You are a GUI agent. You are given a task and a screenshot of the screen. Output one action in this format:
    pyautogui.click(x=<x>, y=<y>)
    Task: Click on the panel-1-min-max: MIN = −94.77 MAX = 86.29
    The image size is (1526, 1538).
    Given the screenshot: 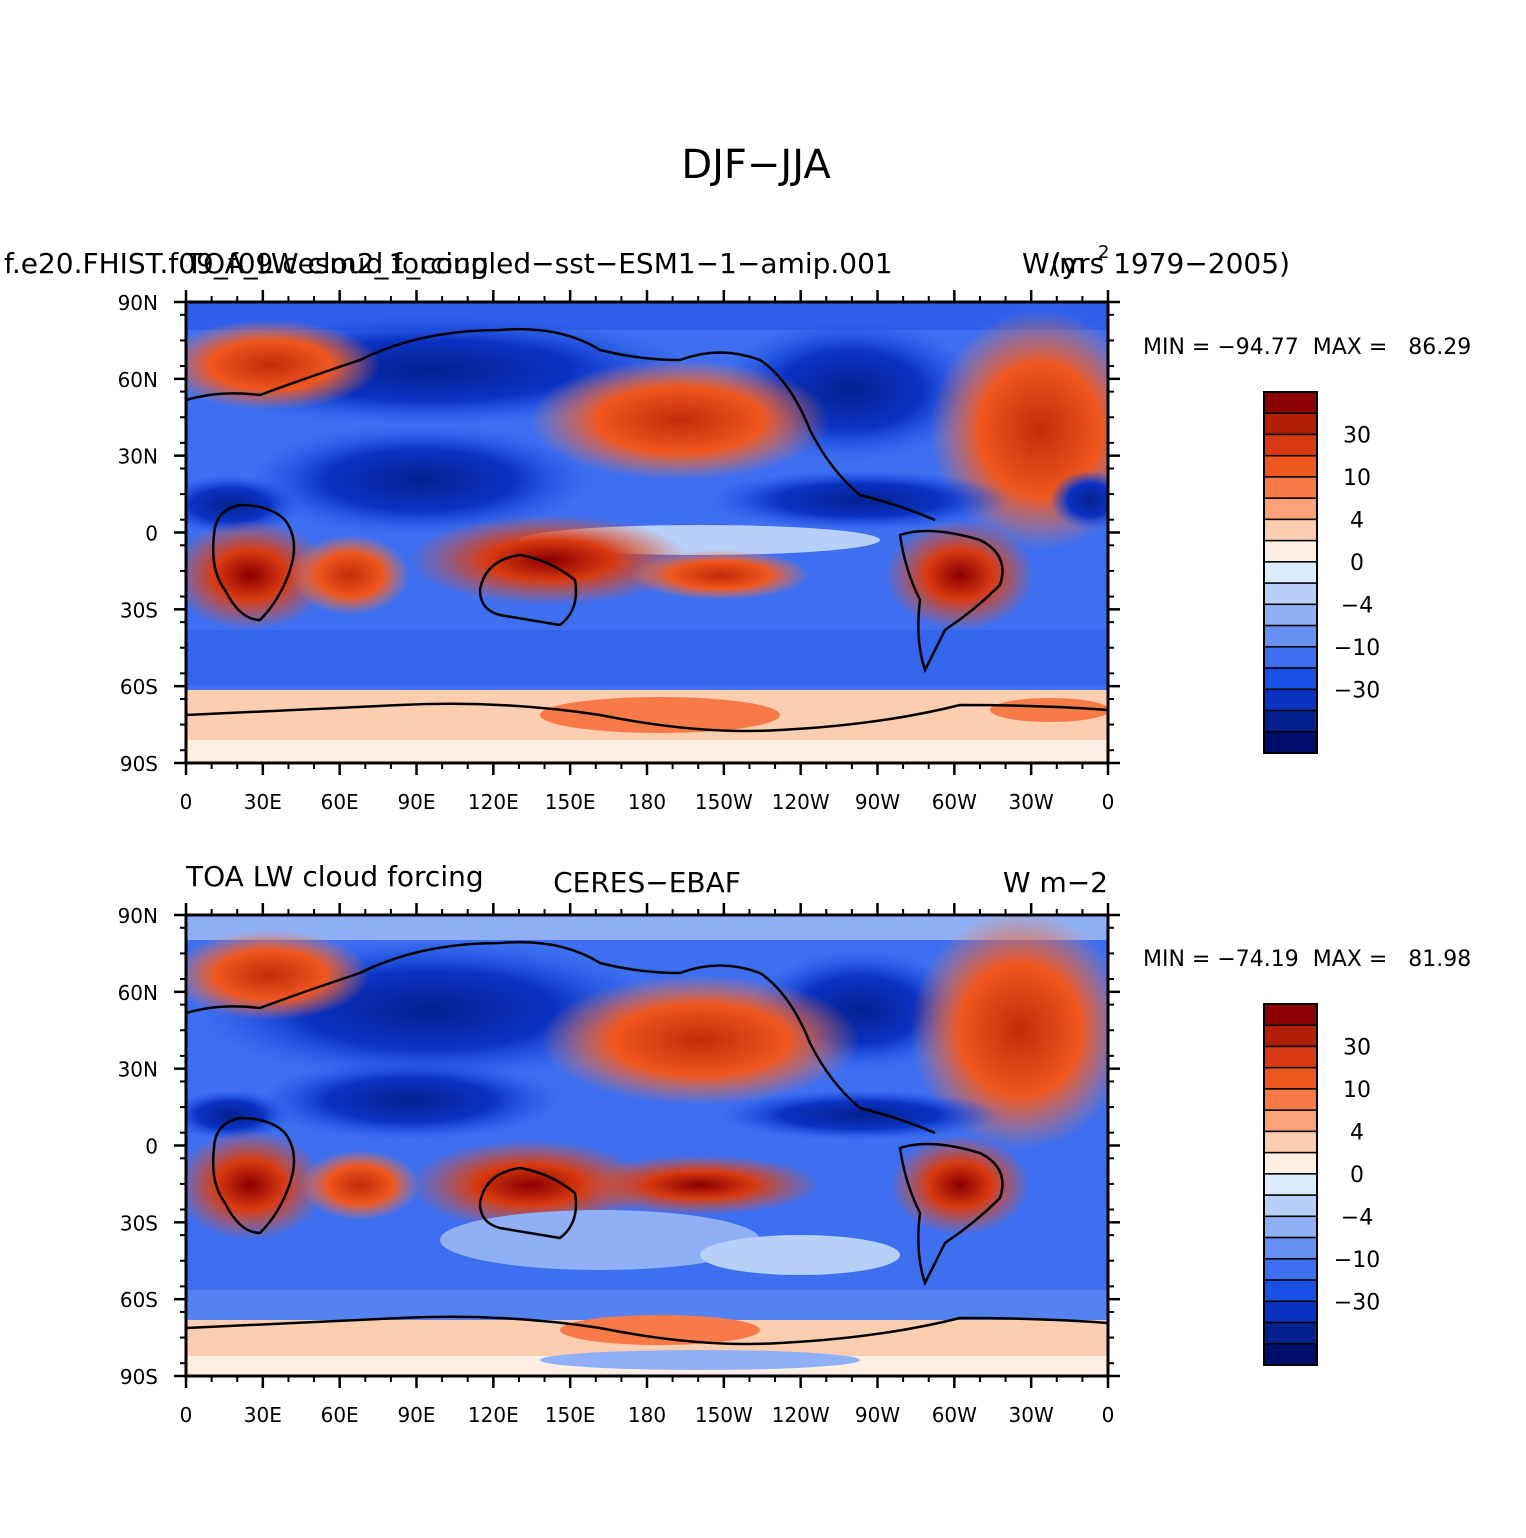 What is the action you would take?
    pyautogui.click(x=1307, y=347)
    